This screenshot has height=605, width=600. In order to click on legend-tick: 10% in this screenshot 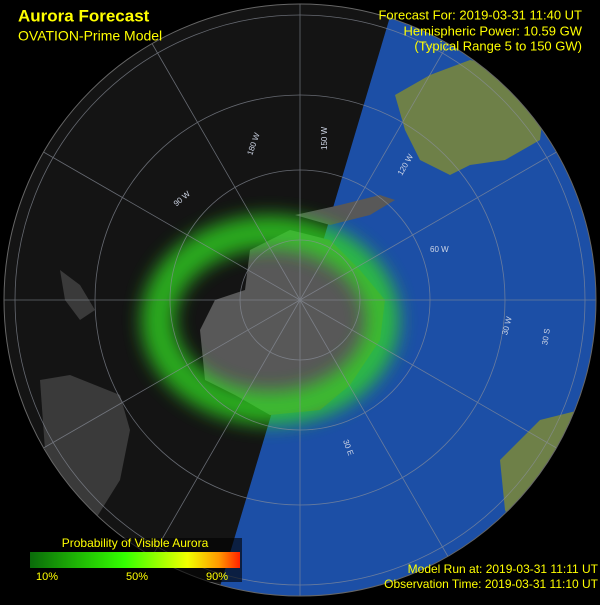, I will do `click(47, 577)`.